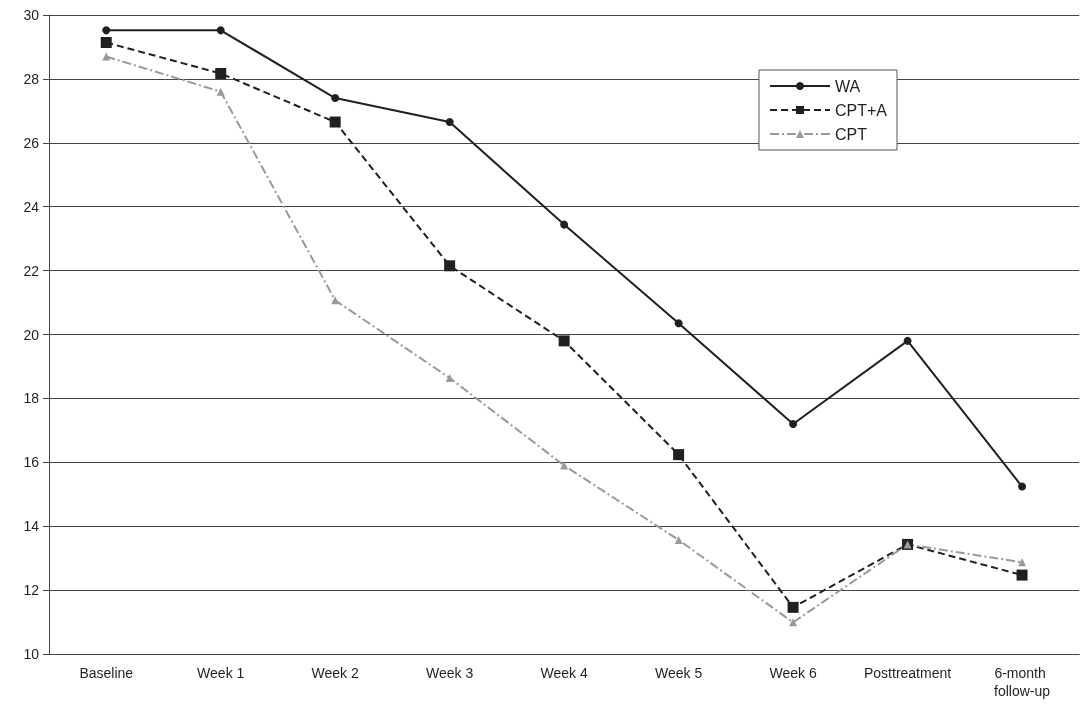  Describe the element at coordinates (564, 673) in the screenshot. I see `x-tick-label: Week 4` at that location.